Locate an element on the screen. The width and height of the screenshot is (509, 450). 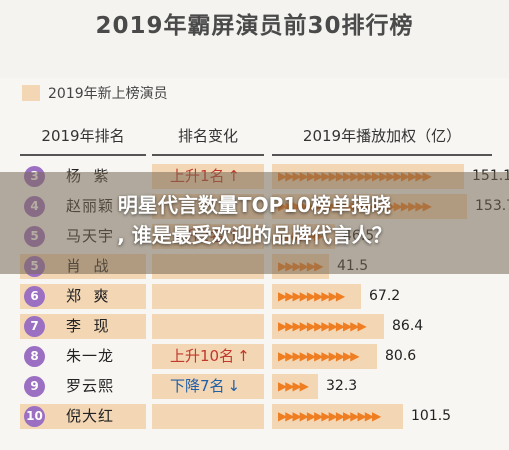
bar-arrow-icons: ▶▶▶▶▶▶▶▶▶▶▶▶ is located at coordinates (322, 326).